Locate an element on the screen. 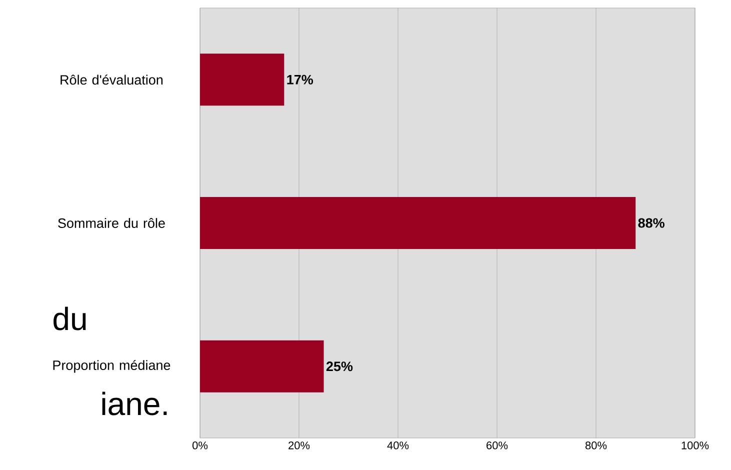 Image resolution: width=731 pixels, height=470 pixels. x-tick-label: 60% is located at coordinates (497, 446).